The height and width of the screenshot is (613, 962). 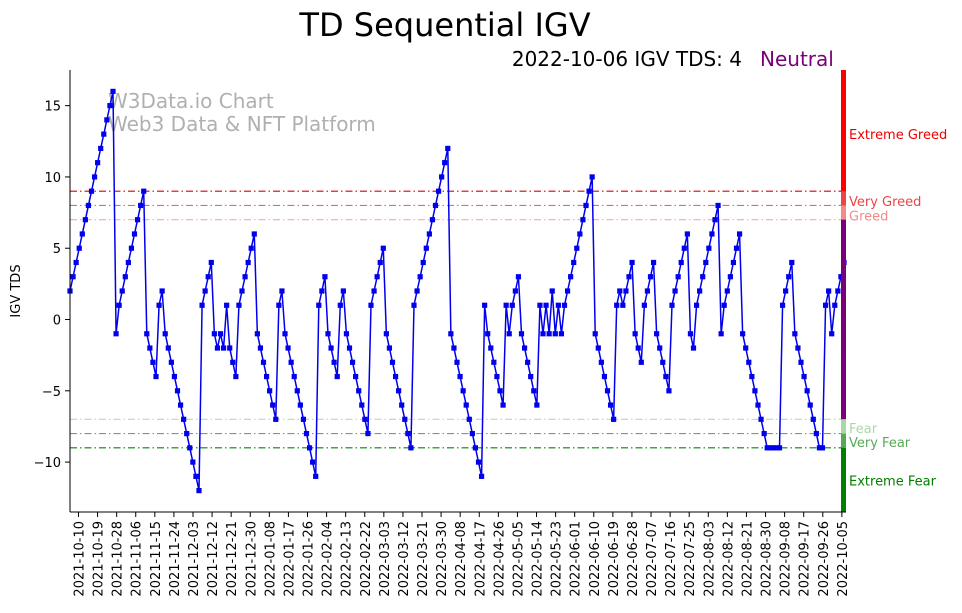 I want to click on x-tick-label-32: 2022-07-25, so click(x=690, y=559).